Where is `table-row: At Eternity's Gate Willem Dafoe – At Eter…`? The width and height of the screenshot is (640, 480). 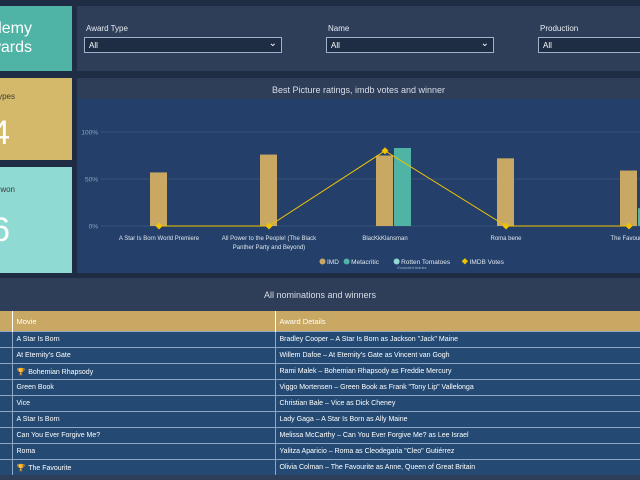
table-row: At Eternity's Gate Willem Dafoe – At Eter… is located at coordinates (320, 355).